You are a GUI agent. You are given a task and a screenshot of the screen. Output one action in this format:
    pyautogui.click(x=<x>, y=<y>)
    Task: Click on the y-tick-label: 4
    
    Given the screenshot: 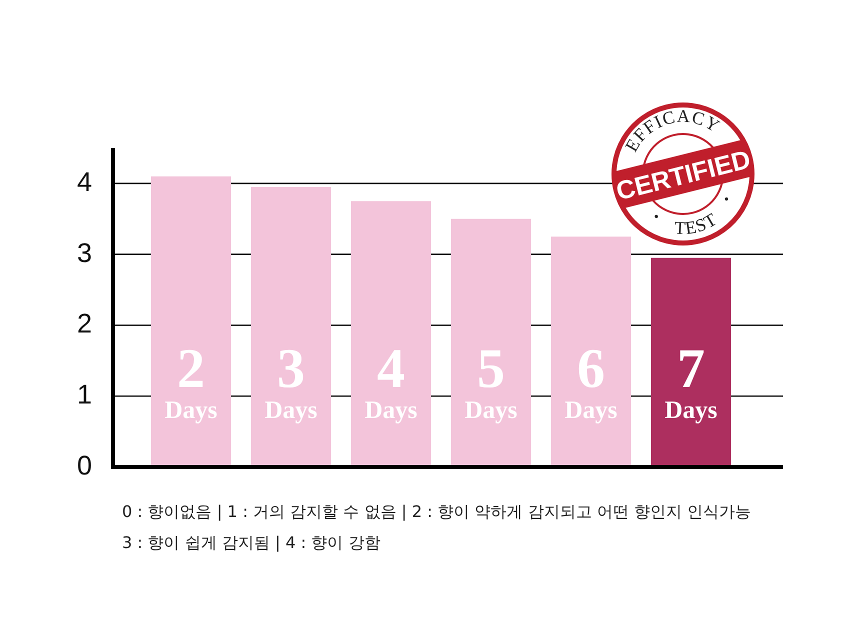 What is the action you would take?
    pyautogui.click(x=84, y=181)
    